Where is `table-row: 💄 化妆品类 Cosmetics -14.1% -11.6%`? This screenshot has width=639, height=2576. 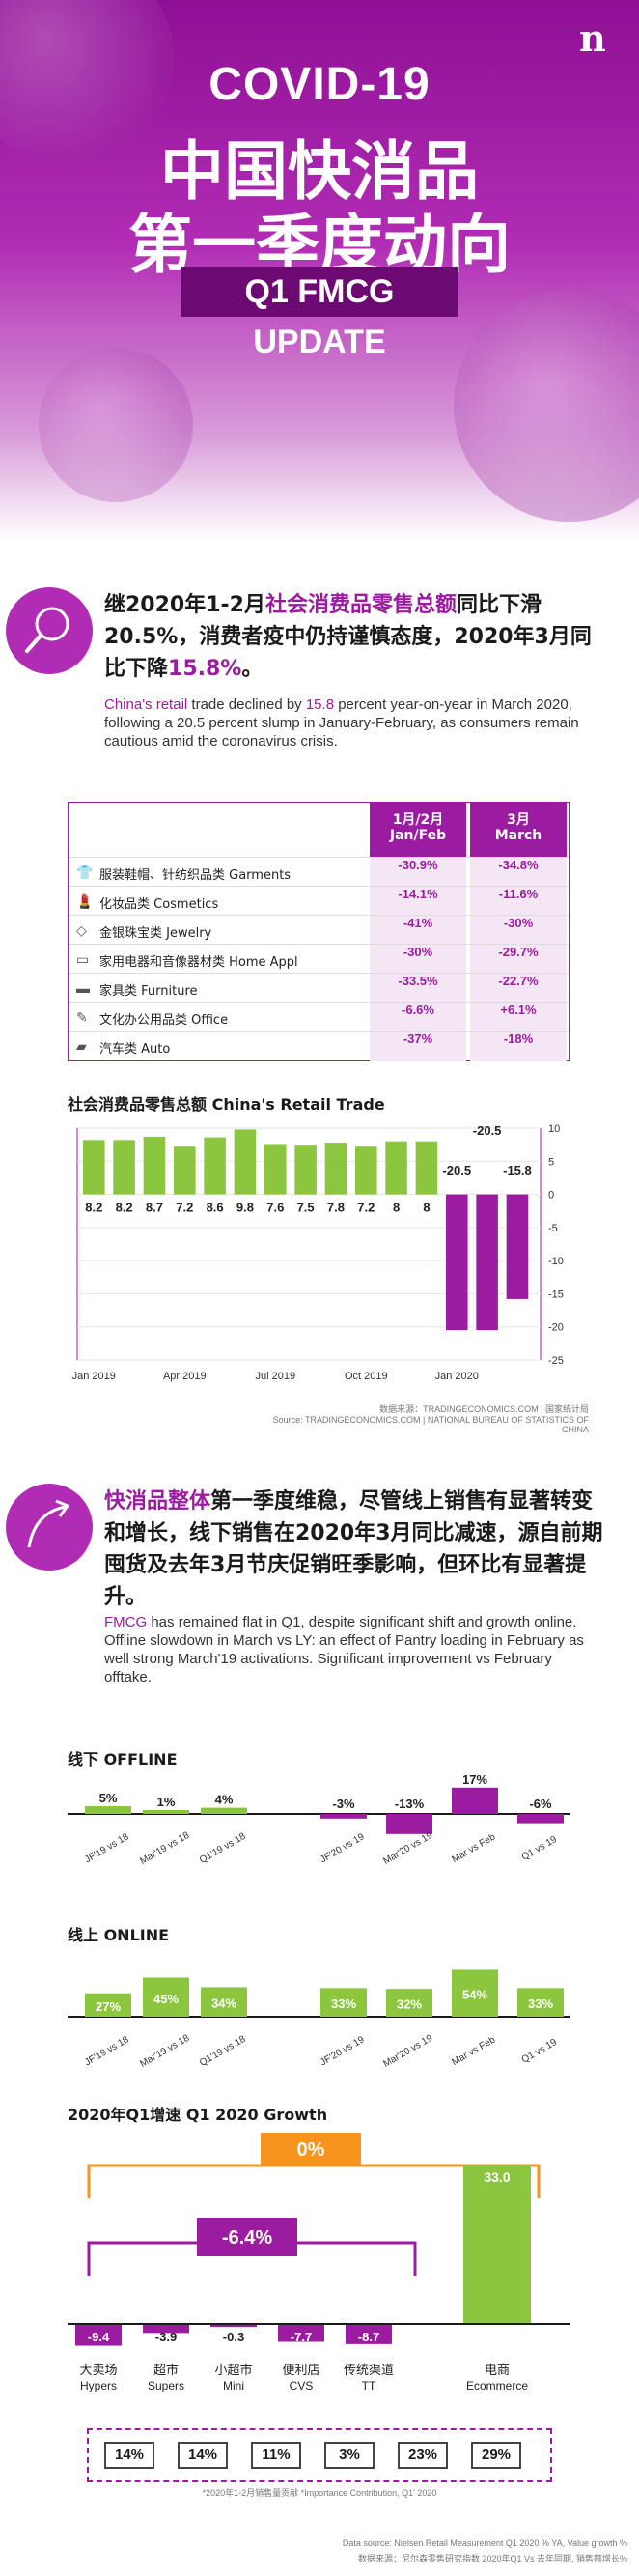 table-row: 💄 化妆品类 Cosmetics -14.1% -11.6% is located at coordinates (319, 901).